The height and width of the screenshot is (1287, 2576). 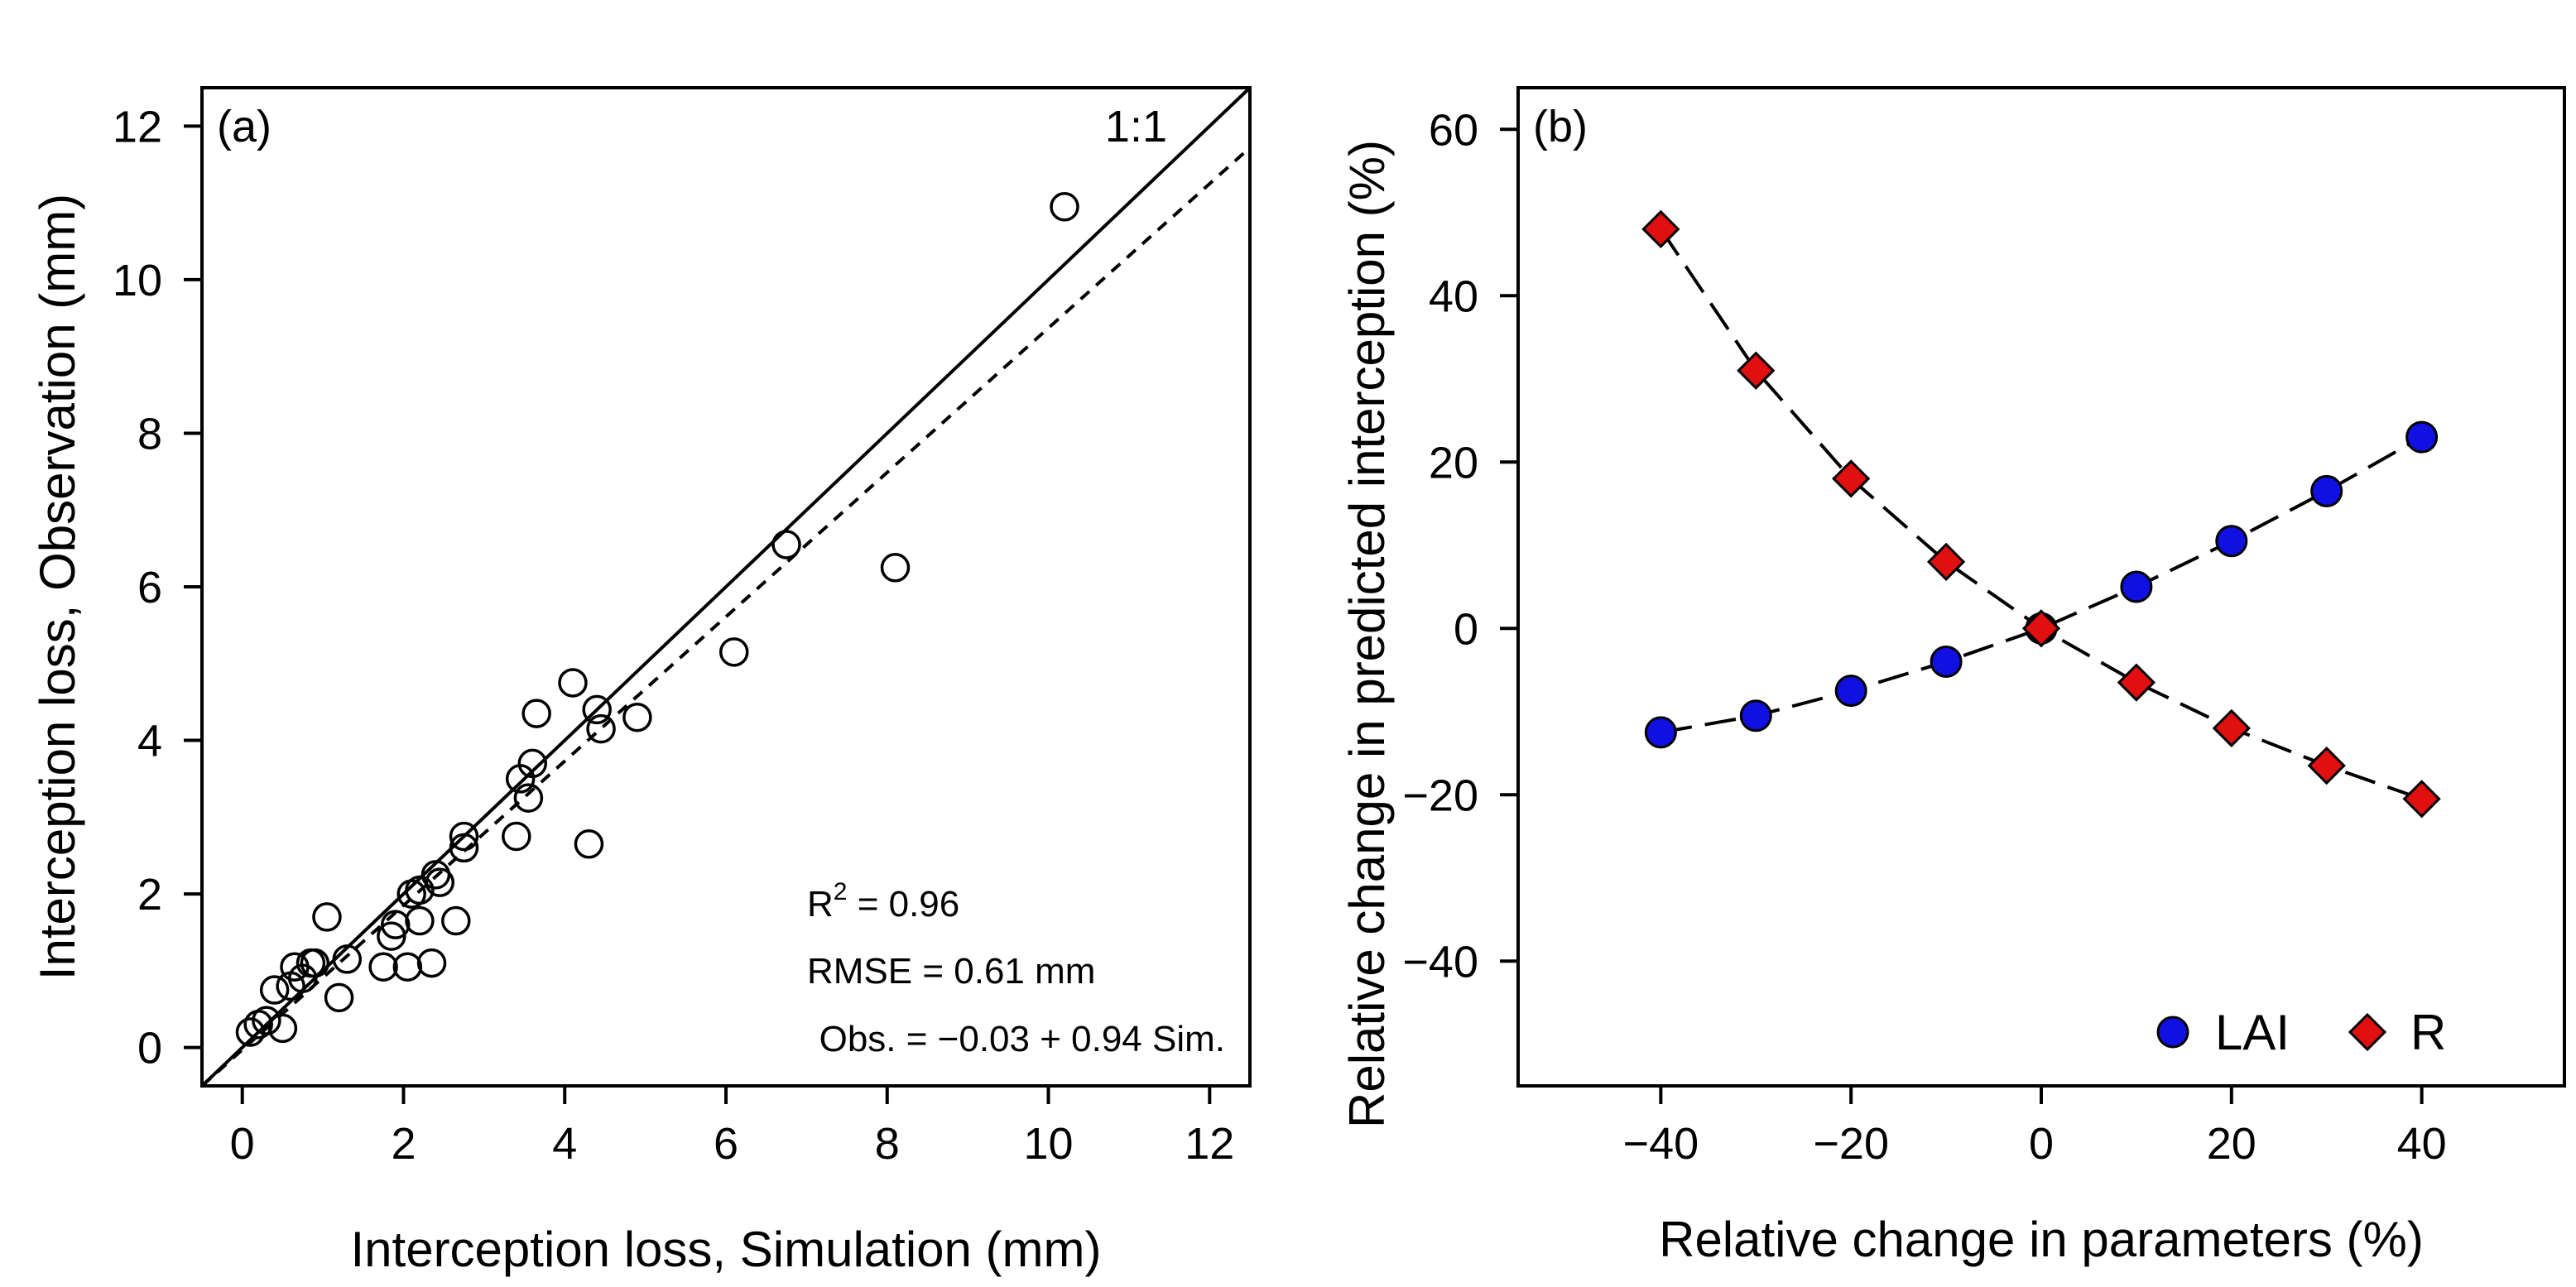 I want to click on legend-r-marker, so click(x=2367, y=1032).